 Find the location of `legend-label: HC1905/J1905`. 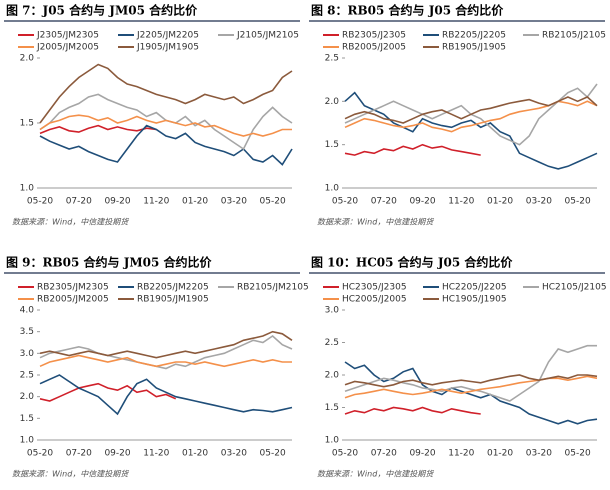

legend-label: HC1905/J1905 is located at coordinates (474, 300).